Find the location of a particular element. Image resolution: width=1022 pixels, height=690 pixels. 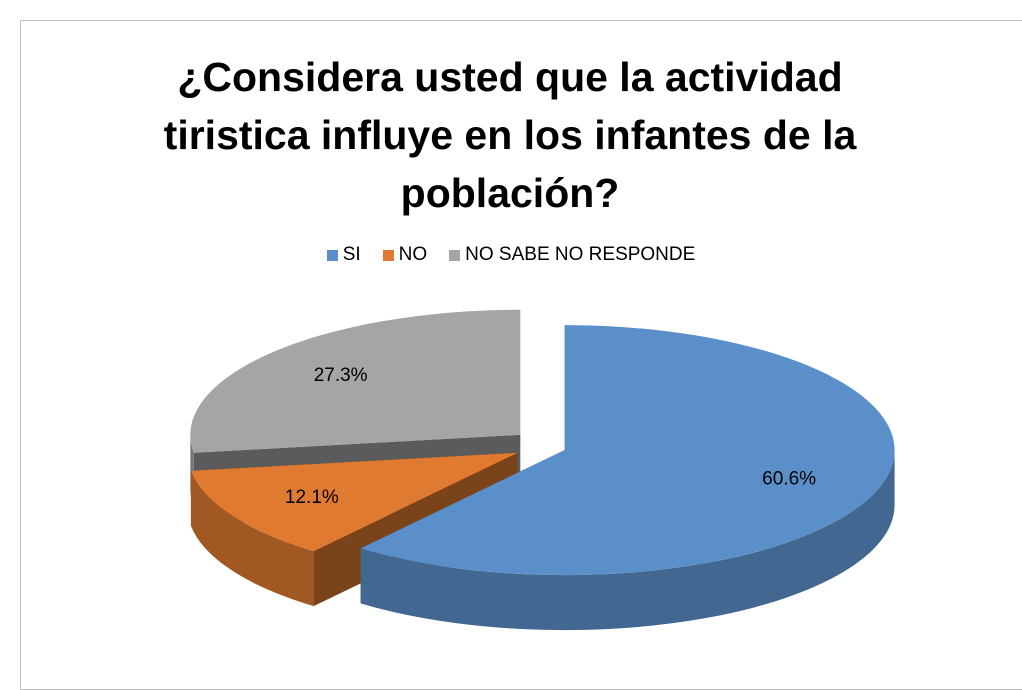

legend-label: NO is located at coordinates (413, 254).